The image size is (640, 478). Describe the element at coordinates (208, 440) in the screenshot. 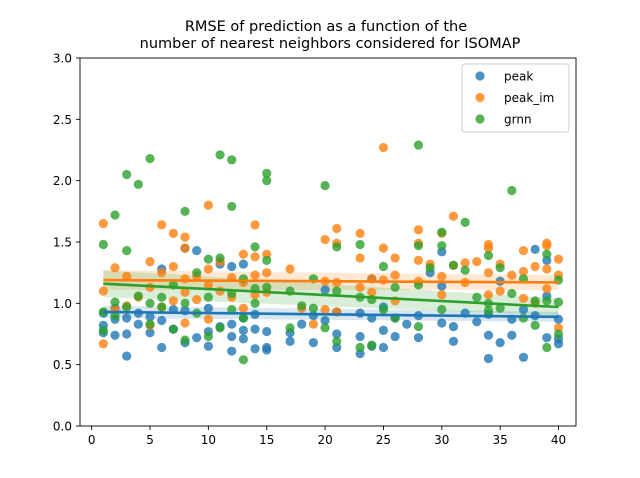

I see `x-tick-label: 10` at that location.